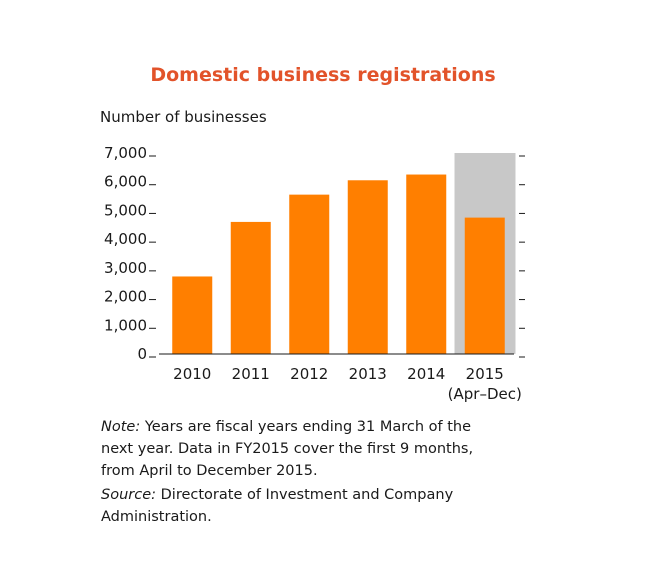 The width and height of the screenshot is (646, 578). Describe the element at coordinates (125, 210) in the screenshot. I see `y-tick-label-5000: 5,000` at that location.